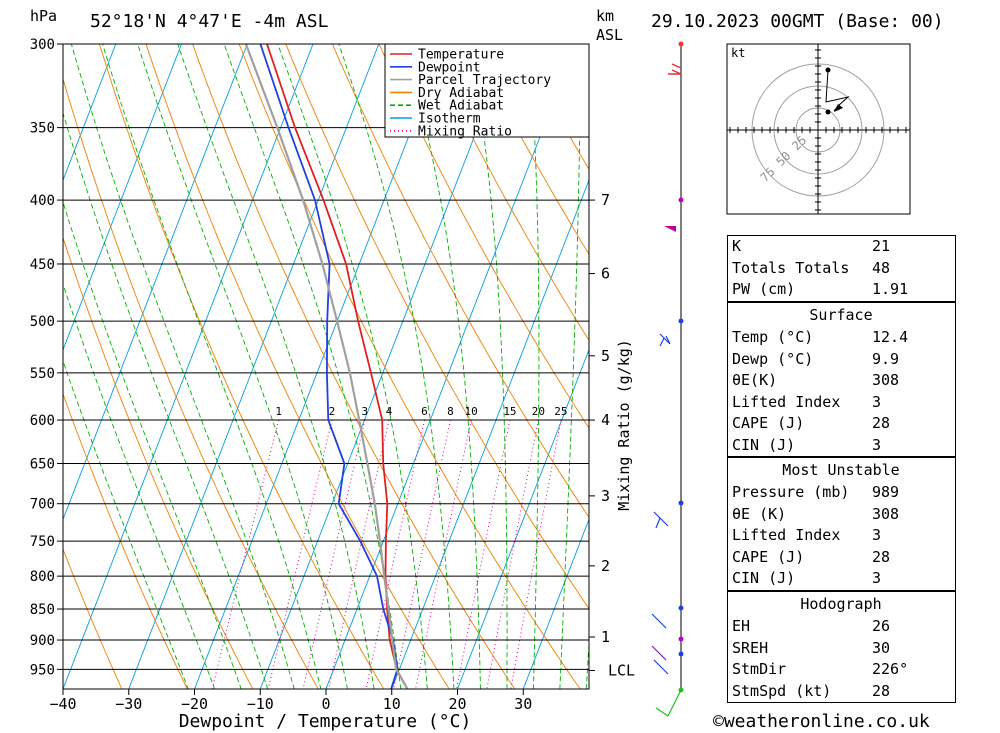 The height and width of the screenshot is (733, 1000). I want to click on pressure-tick-label: 900, so click(42, 641).